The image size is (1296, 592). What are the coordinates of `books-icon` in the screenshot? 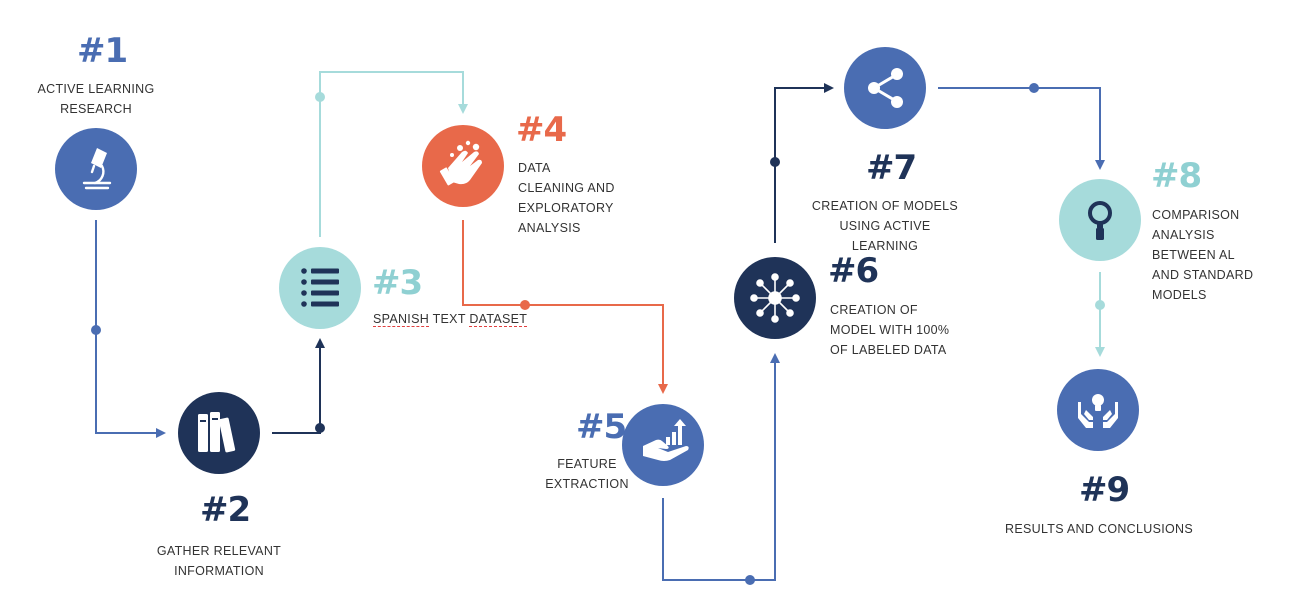 It's located at (217, 432).